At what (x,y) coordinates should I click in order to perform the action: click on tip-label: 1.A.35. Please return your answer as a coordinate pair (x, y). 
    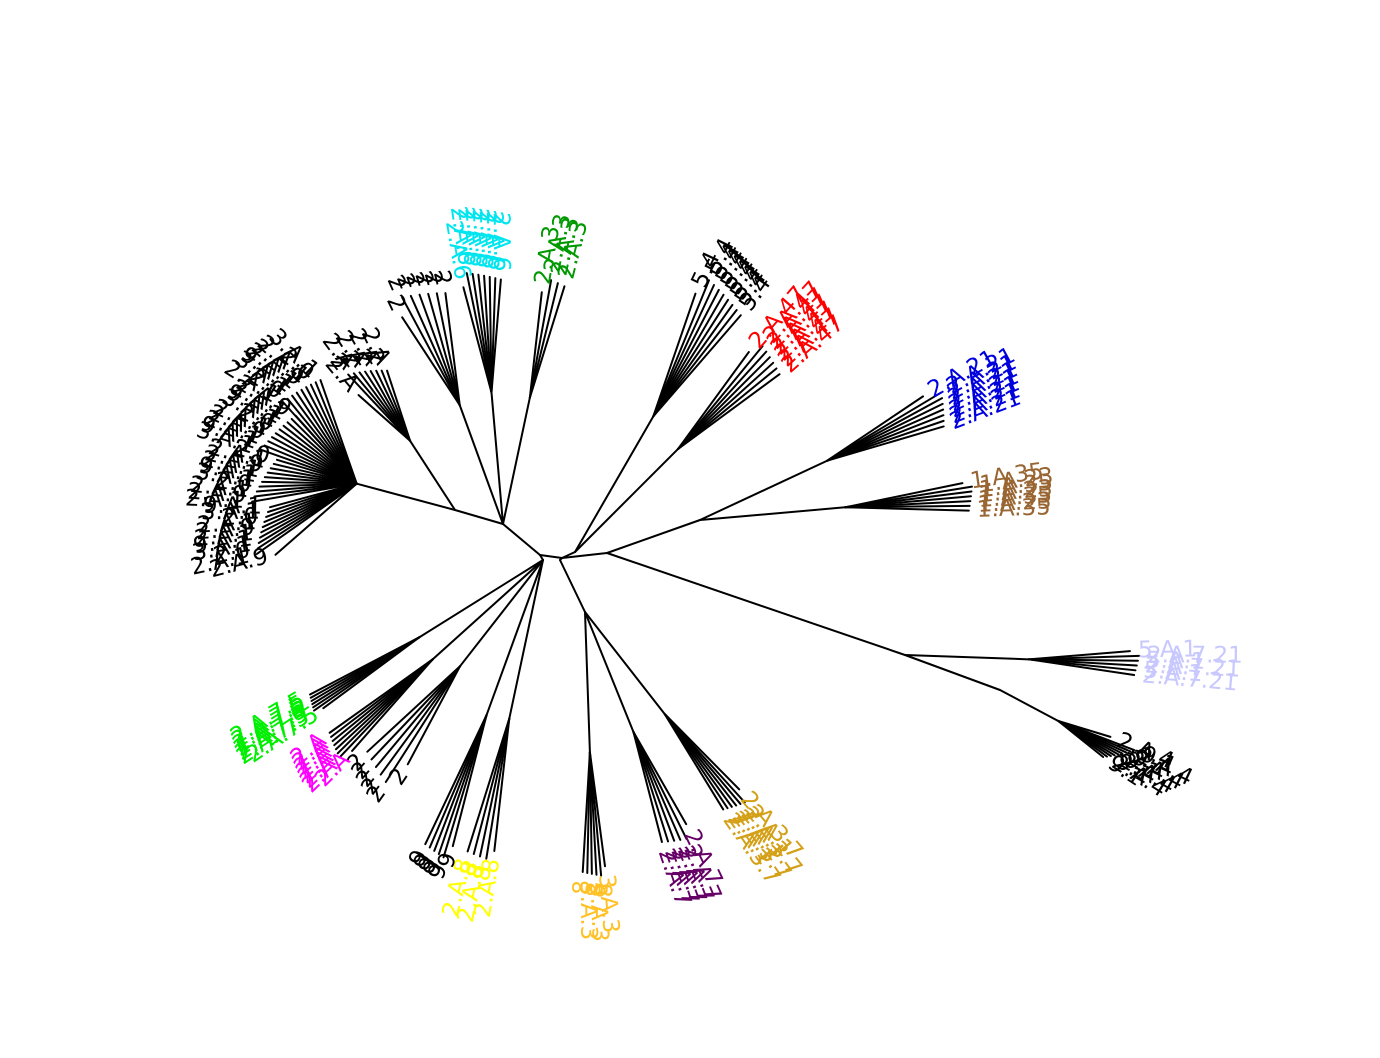
    Looking at the image, I should click on (1014, 497).